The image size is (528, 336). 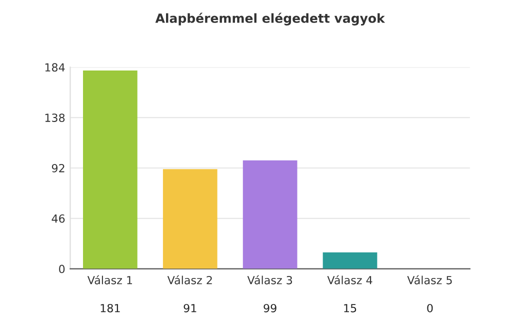 I want to click on data-label: 181, so click(x=110, y=308).